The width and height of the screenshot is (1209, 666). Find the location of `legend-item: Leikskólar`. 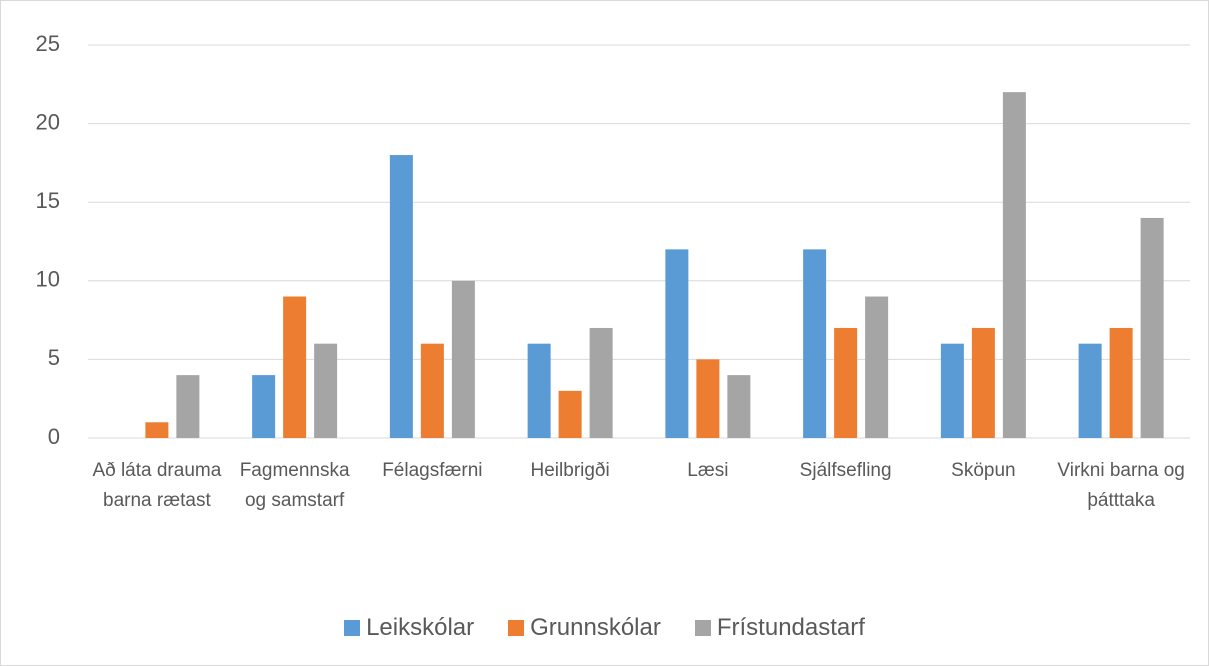

legend-item: Leikskólar is located at coordinates (409, 628).